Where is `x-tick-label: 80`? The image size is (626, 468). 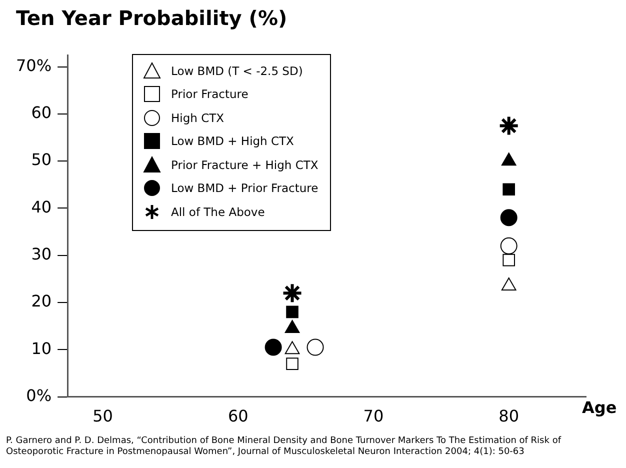
x-tick-label: 80 is located at coordinates (509, 416).